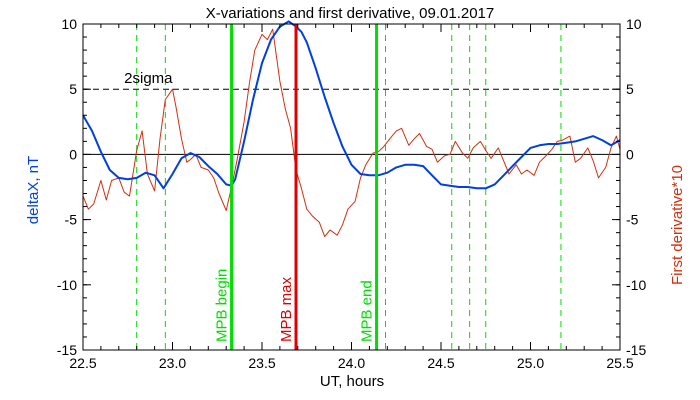 This screenshot has height=400, width=700. What do you see at coordinates (71, 220) in the screenshot?
I see `y-tick-label-left: -5` at bounding box center [71, 220].